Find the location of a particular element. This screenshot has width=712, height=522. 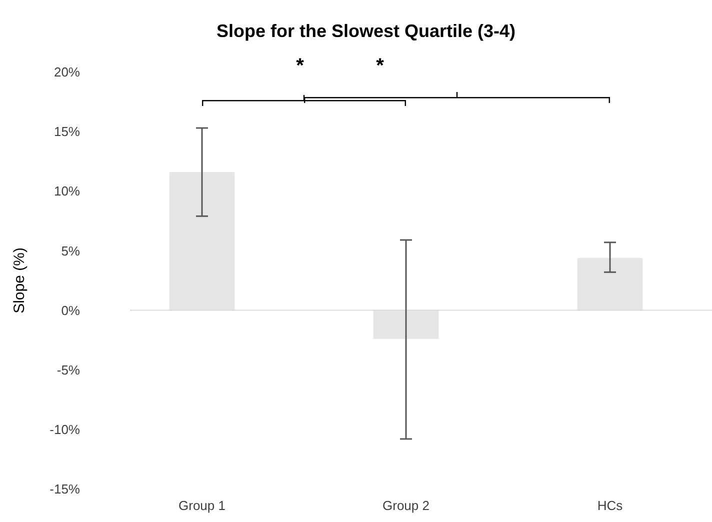

y-tick-label: 10% is located at coordinates (67, 191).